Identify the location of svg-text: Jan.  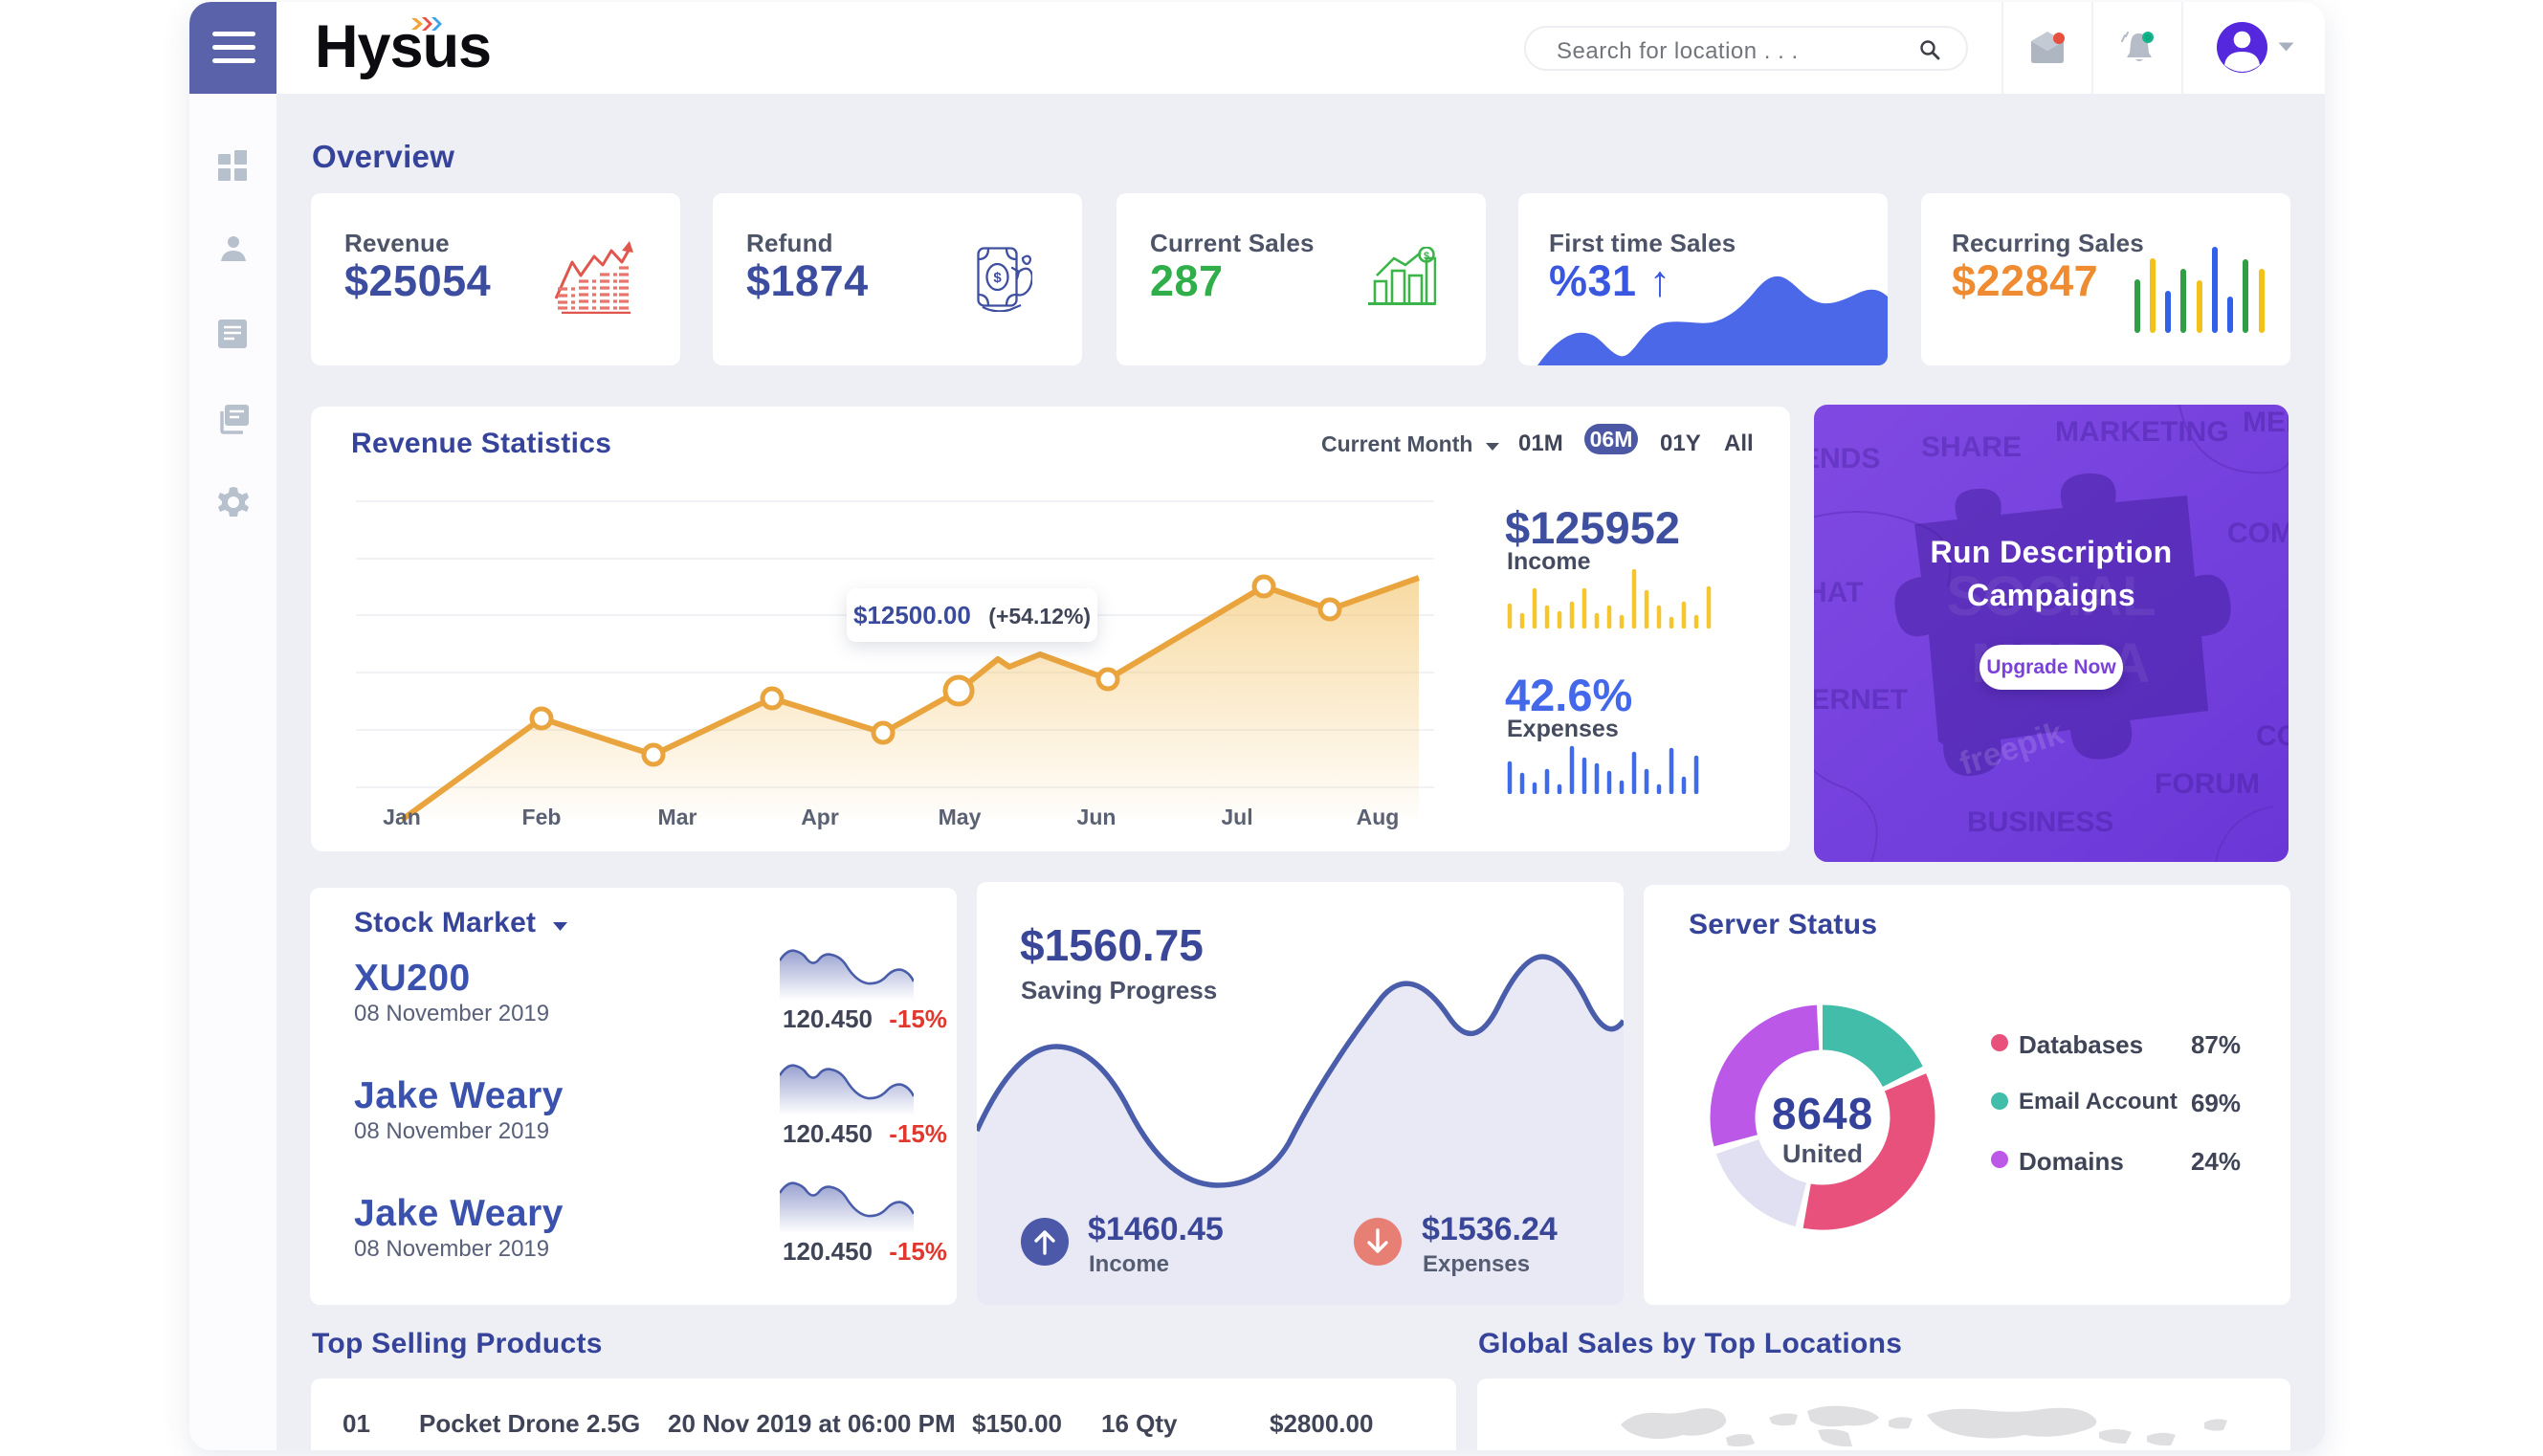
(402, 817).